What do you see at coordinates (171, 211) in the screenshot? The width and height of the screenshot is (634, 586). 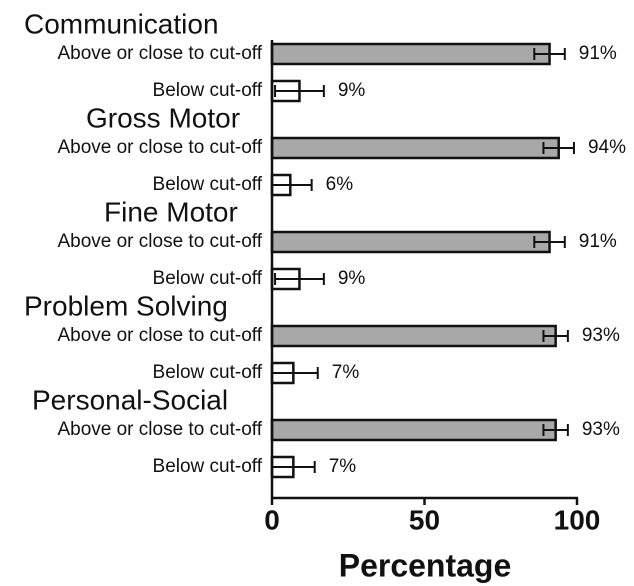 I see `group-title: Fine Motor` at bounding box center [171, 211].